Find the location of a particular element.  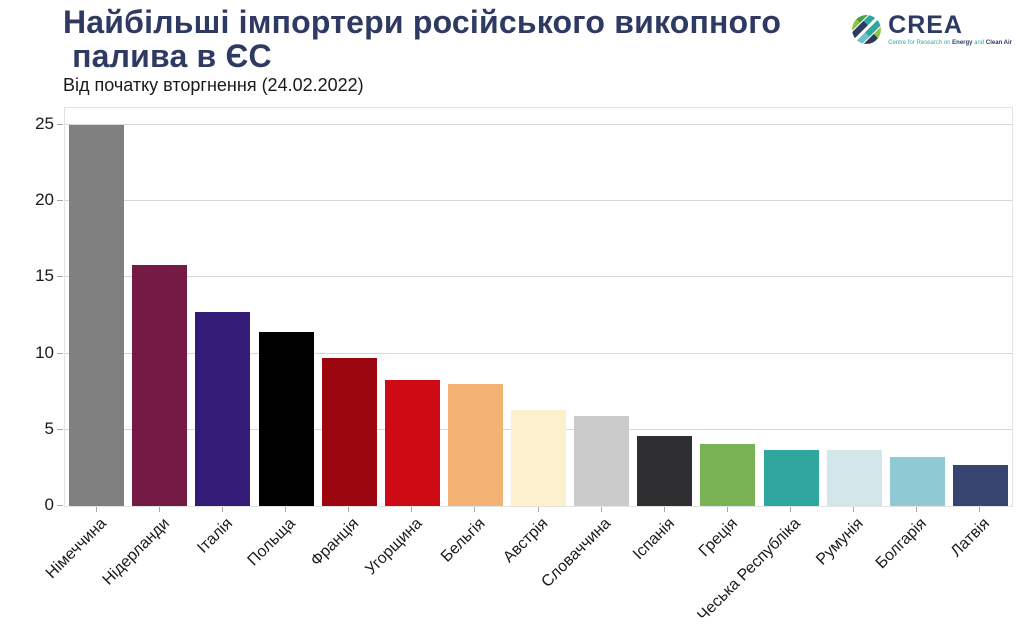

y-tick-label-0: 0 is located at coordinates (49, 504).